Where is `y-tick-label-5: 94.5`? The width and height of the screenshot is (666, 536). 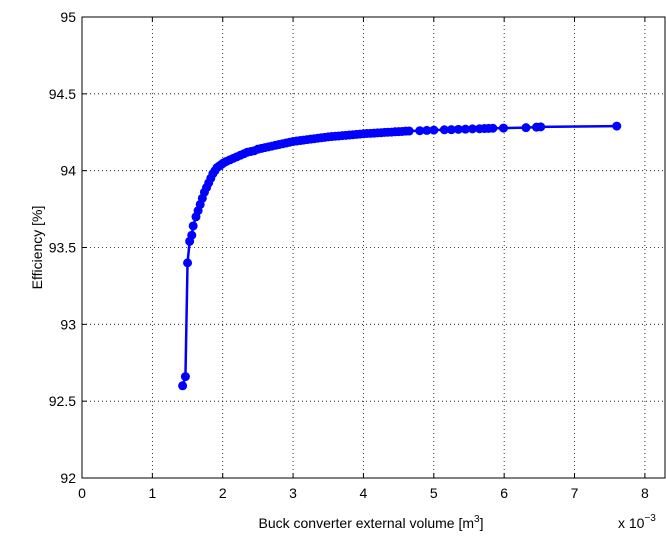
y-tick-label-5: 94.5 is located at coordinates (62, 94).